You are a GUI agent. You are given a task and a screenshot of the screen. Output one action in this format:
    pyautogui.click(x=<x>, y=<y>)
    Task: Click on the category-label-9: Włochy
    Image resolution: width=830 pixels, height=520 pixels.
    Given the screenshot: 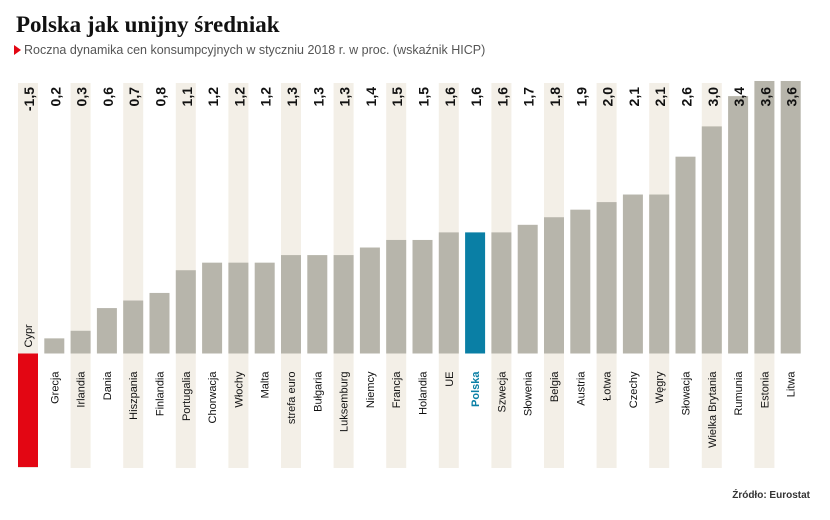 What is the action you would take?
    pyautogui.click(x=239, y=389)
    